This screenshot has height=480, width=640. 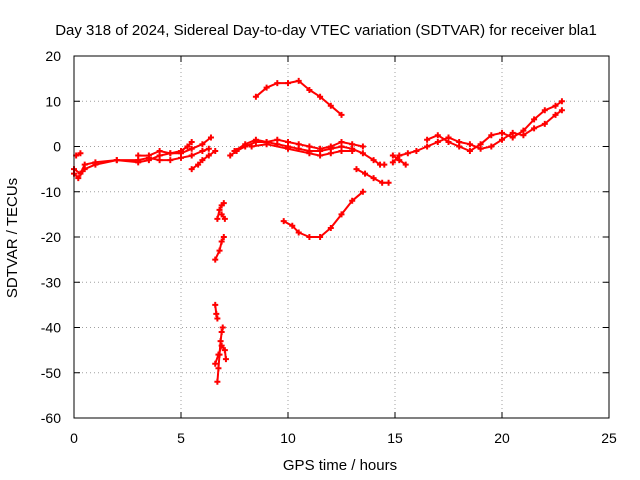 What do you see at coordinates (51, 418) in the screenshot?
I see `y-tick-label: -60` at bounding box center [51, 418].